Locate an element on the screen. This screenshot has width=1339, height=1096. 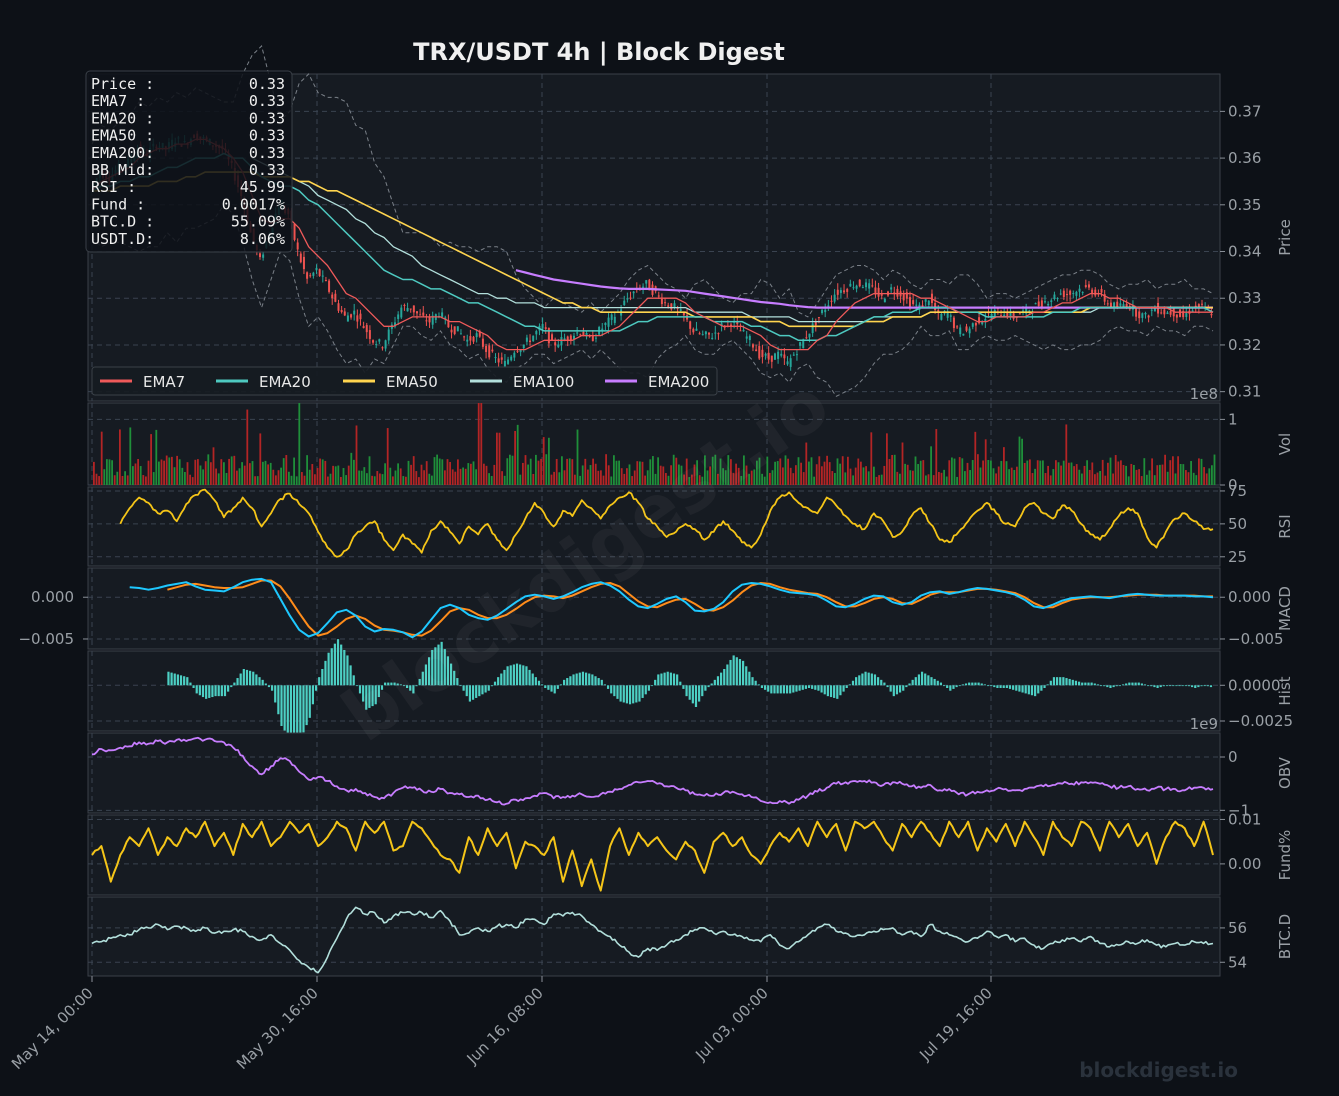
legend-item: EMA100 is located at coordinates (543, 382).